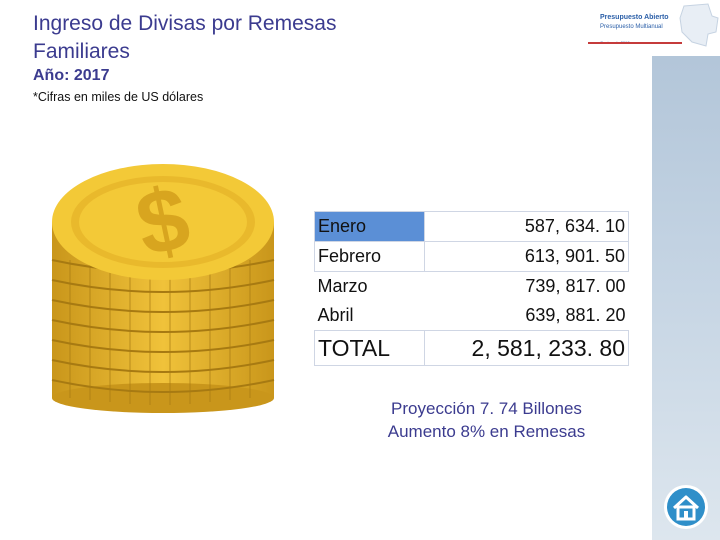 Image resolution: width=720 pixels, height=540 pixels. Describe the element at coordinates (369, 256) in the screenshot. I see `month-label: Febrero` at that location.